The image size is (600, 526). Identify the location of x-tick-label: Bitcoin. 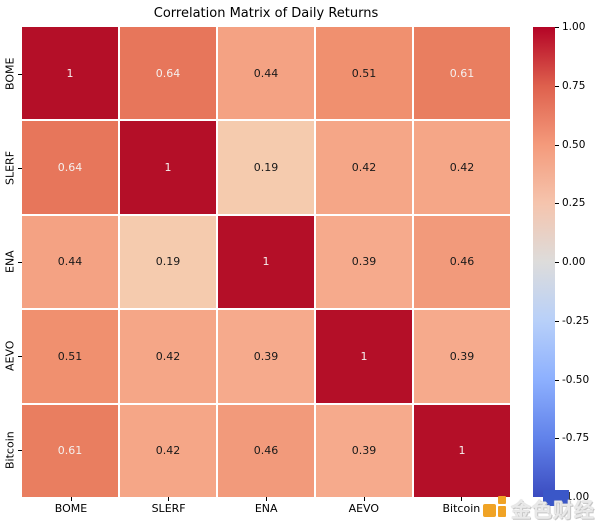
(461, 508).